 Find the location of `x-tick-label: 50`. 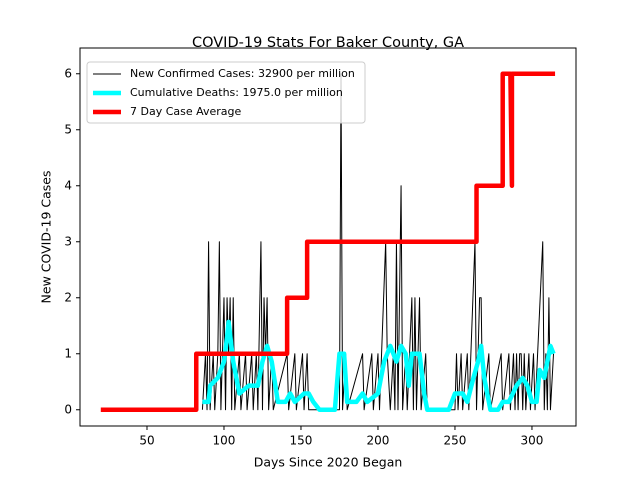

x-tick-label: 50 is located at coordinates (146, 441).